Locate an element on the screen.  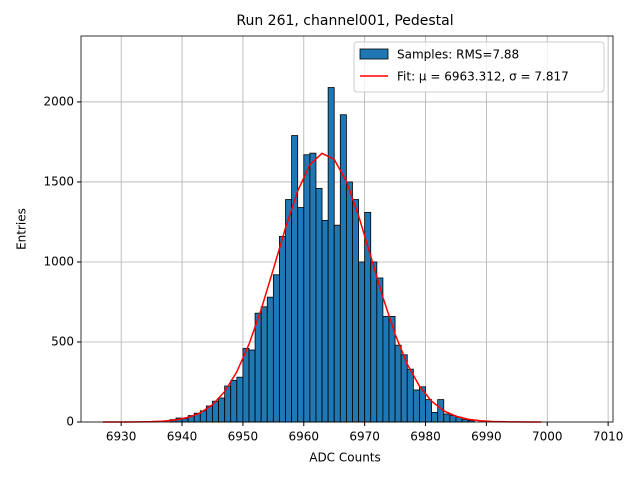
x-tick-label: 6930 is located at coordinates (121, 437).